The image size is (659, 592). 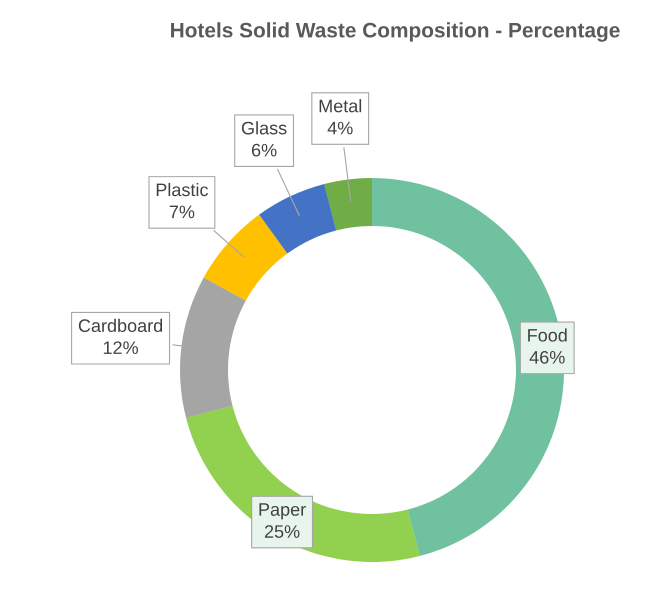 What do you see at coordinates (264, 127) in the screenshot?
I see `slice-label: Glass` at bounding box center [264, 127].